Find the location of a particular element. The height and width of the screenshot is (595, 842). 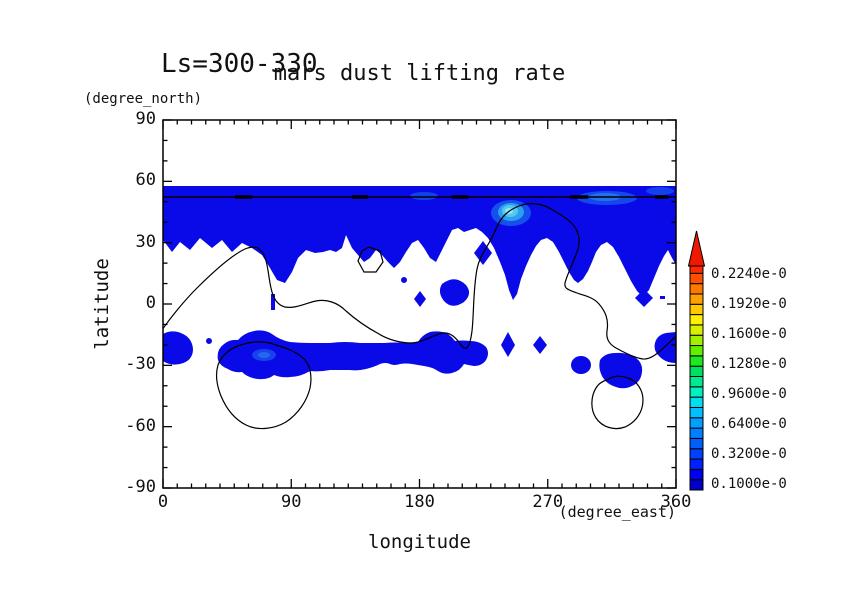

x-tick-label: 360 is located at coordinates (676, 502).